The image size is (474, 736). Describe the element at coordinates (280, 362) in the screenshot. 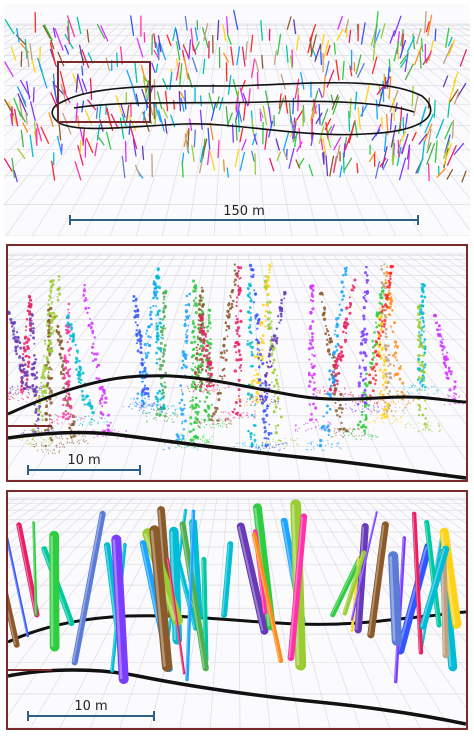

I see `tree-point-cloud` at that location.